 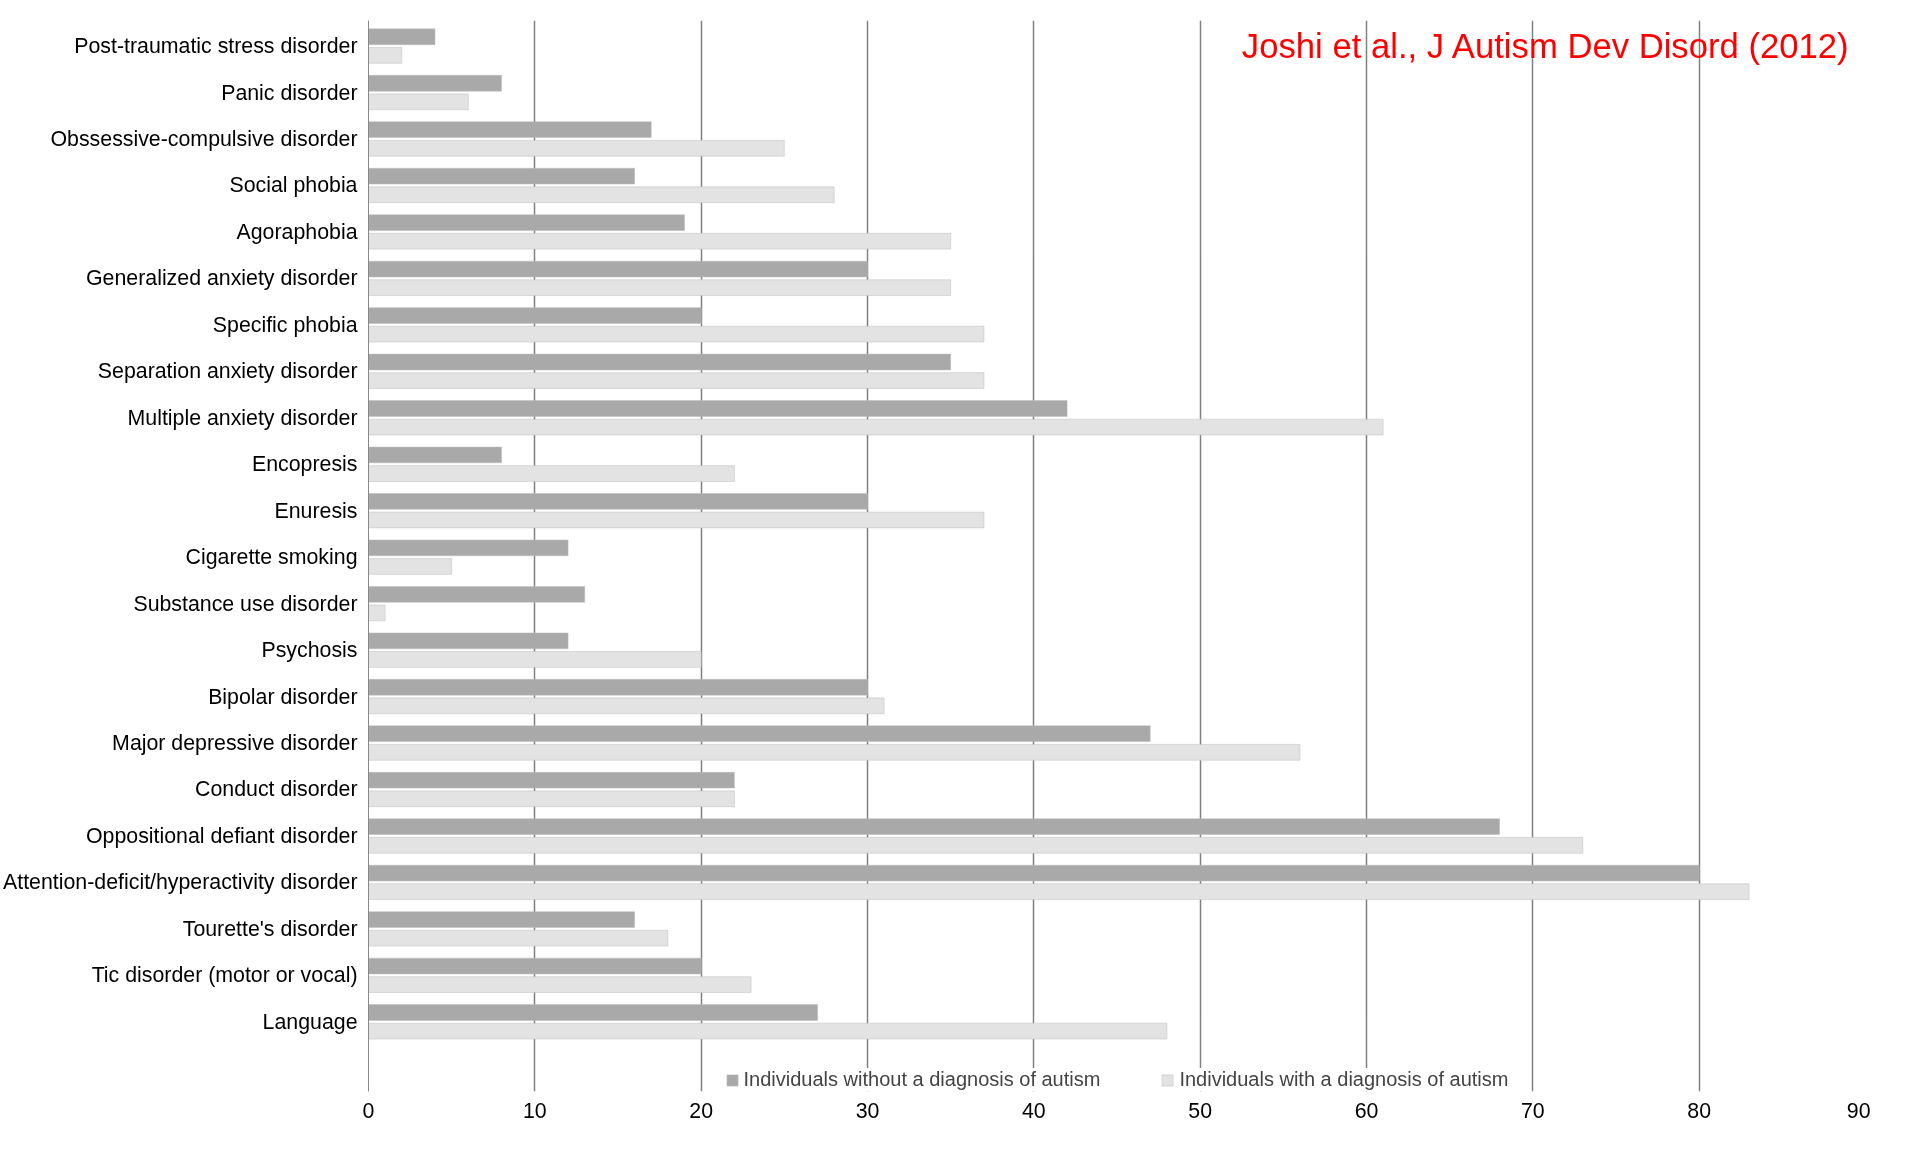 I want to click on y-tick-label: Tourette's disorder, so click(x=270, y=928).